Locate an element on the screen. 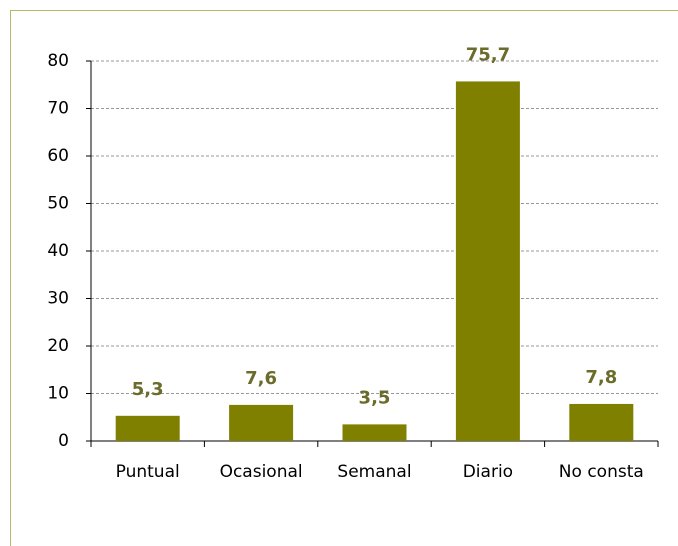 The height and width of the screenshot is (546, 678). x-tick-label: Semanal is located at coordinates (374, 472).